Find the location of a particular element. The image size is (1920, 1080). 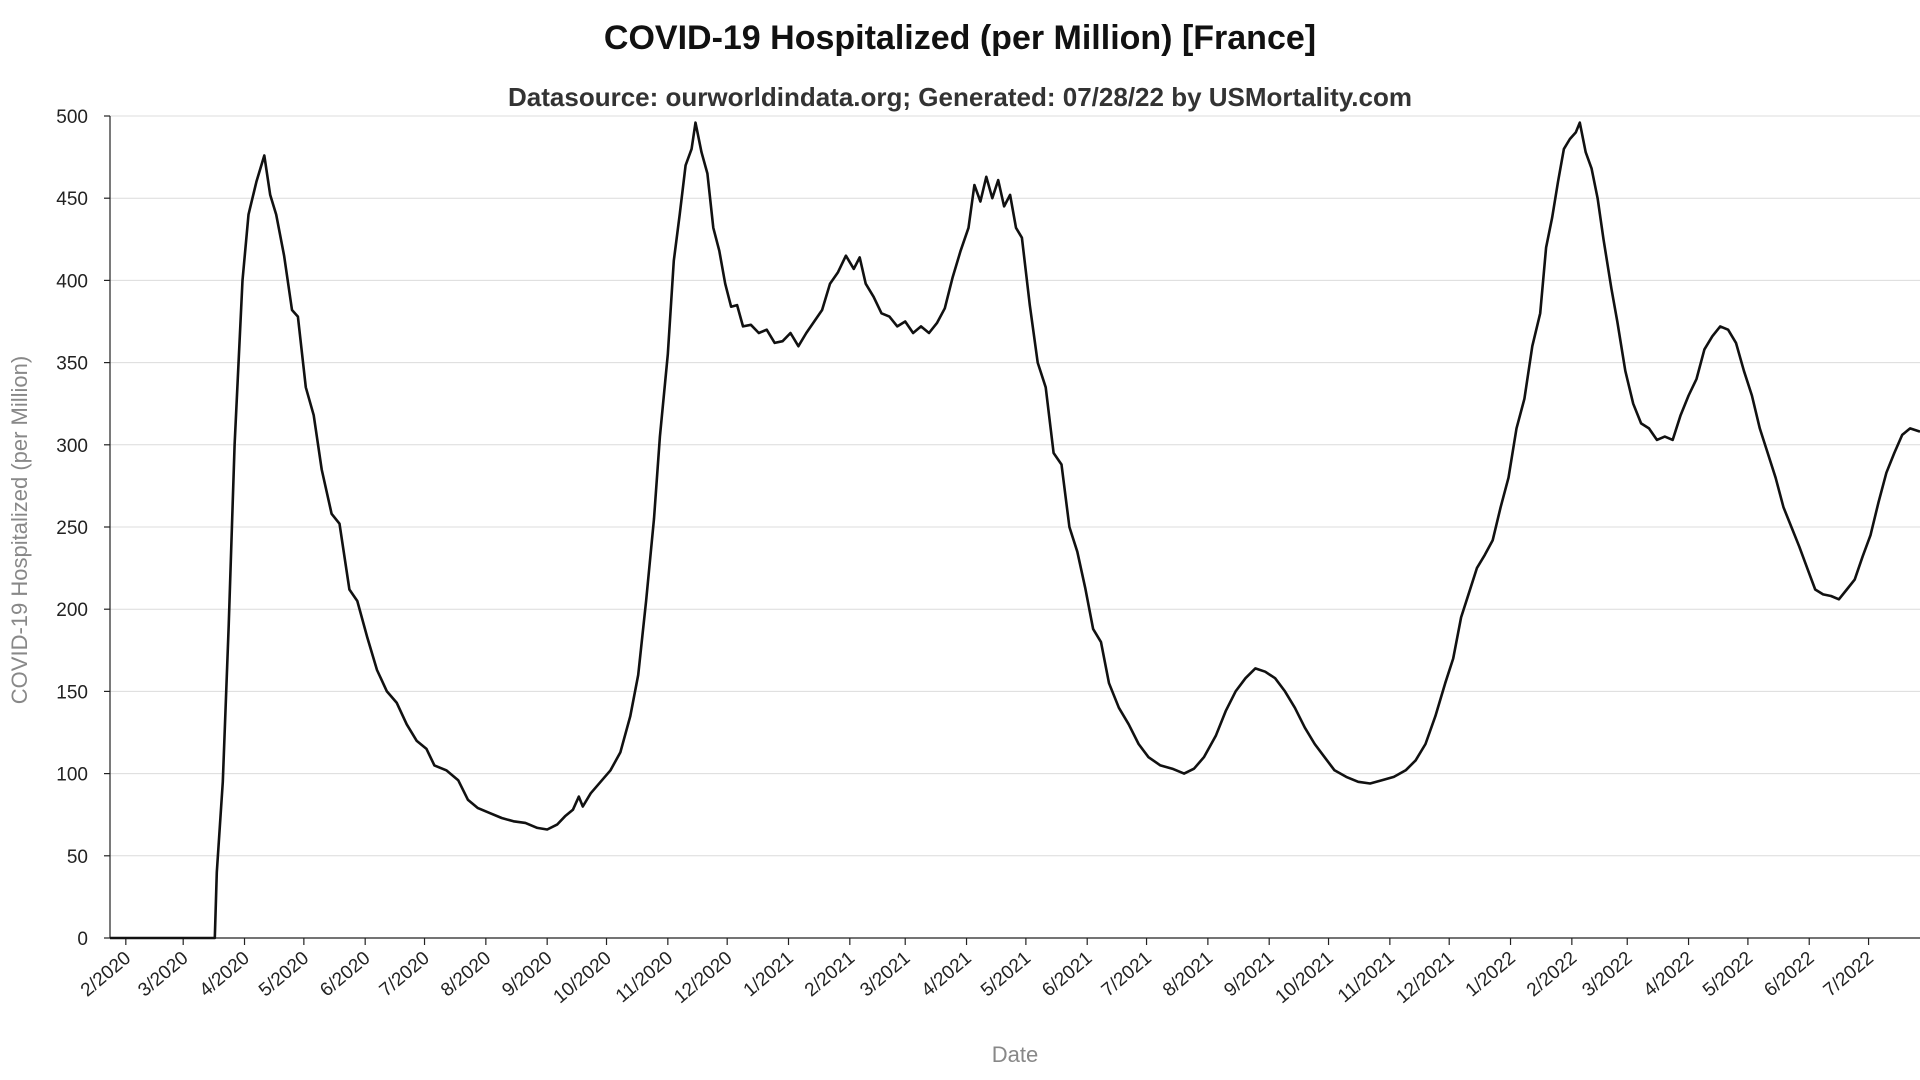

y-tick-label: 250 is located at coordinates (72, 528).